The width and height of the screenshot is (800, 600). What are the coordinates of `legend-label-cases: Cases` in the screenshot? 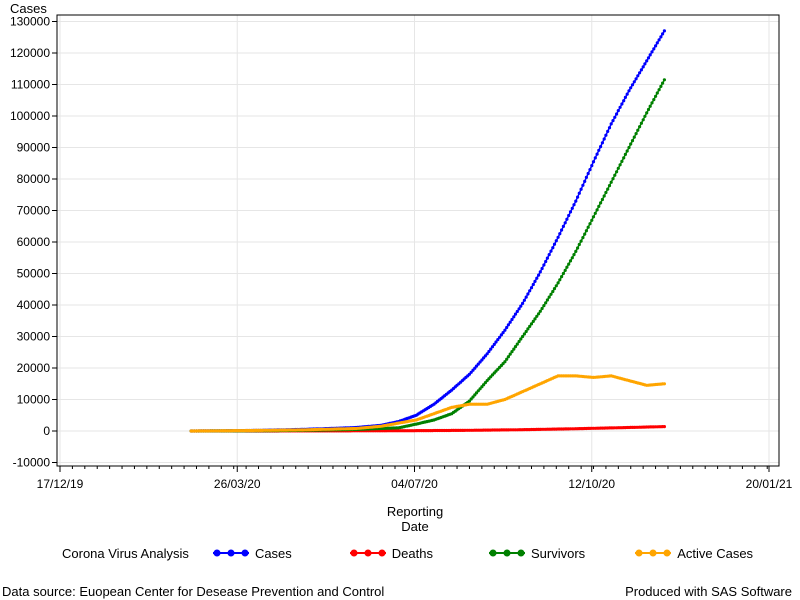 It's located at (273, 553).